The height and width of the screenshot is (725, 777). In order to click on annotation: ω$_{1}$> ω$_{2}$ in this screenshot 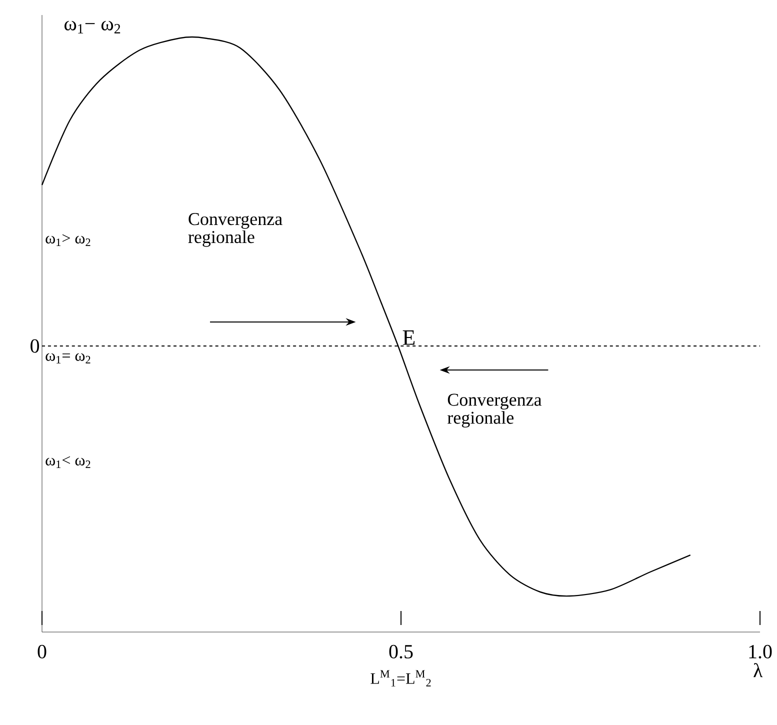, I will do `click(68, 240)`.